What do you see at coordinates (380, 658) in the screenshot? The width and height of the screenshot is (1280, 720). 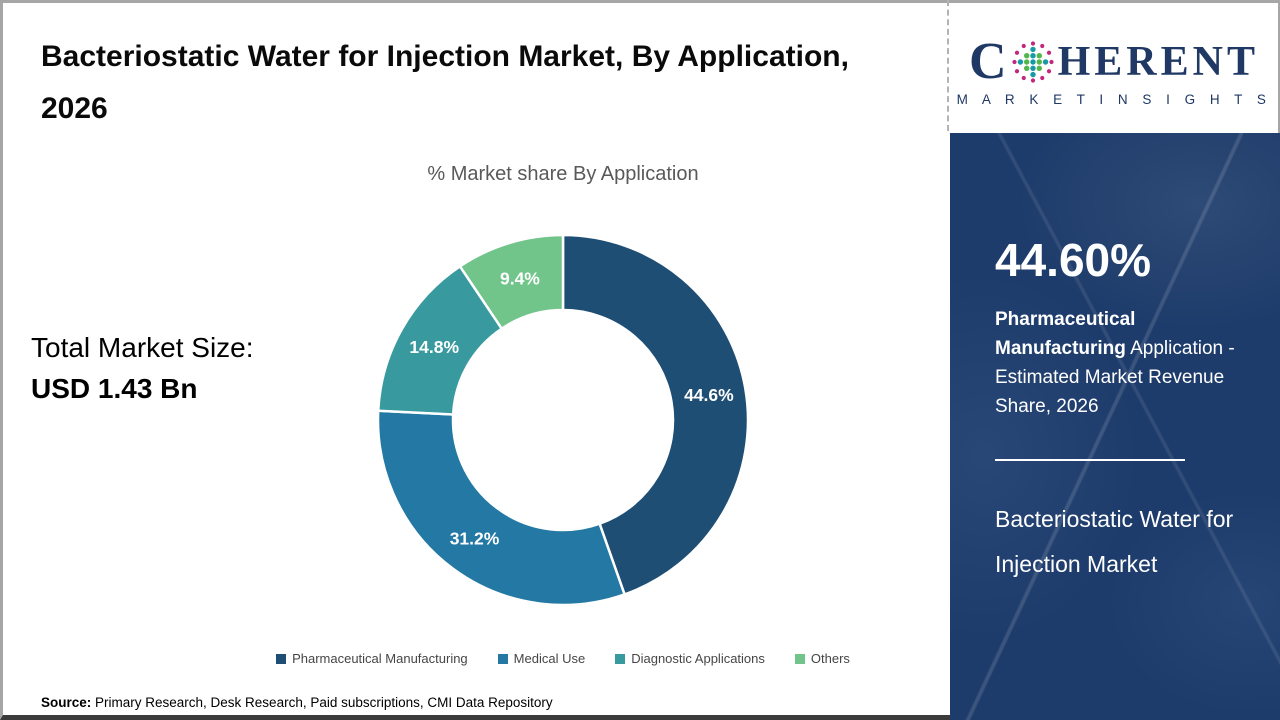 I see `legend-label: Pharmaceutical Manufacturing` at bounding box center [380, 658].